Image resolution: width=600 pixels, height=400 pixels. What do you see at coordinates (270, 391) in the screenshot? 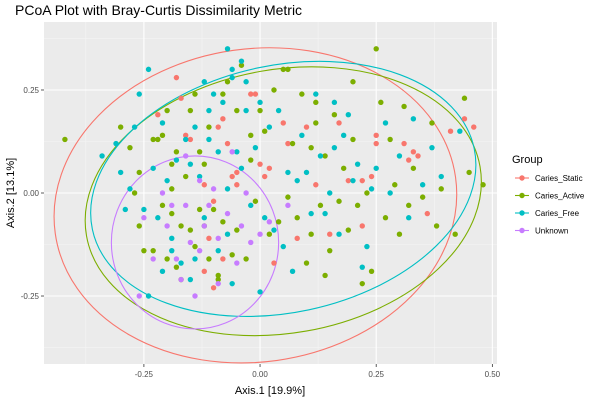
I see `x-axis-title: Axis.1 [19.9%]` at bounding box center [270, 391].